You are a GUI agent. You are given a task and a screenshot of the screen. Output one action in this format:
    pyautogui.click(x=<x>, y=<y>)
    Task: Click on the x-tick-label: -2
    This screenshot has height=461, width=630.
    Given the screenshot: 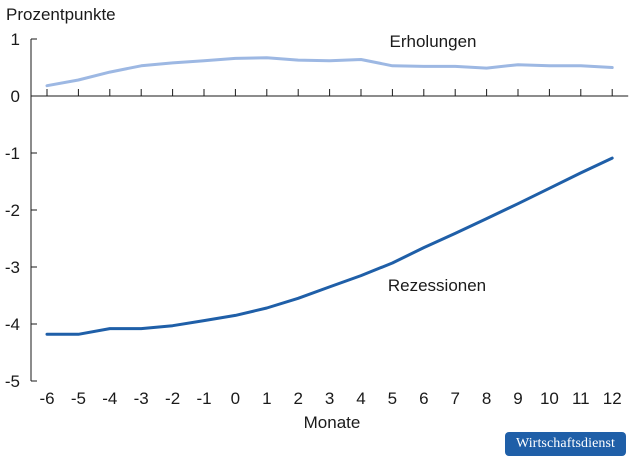 What is the action you would take?
    pyautogui.click(x=172, y=398)
    